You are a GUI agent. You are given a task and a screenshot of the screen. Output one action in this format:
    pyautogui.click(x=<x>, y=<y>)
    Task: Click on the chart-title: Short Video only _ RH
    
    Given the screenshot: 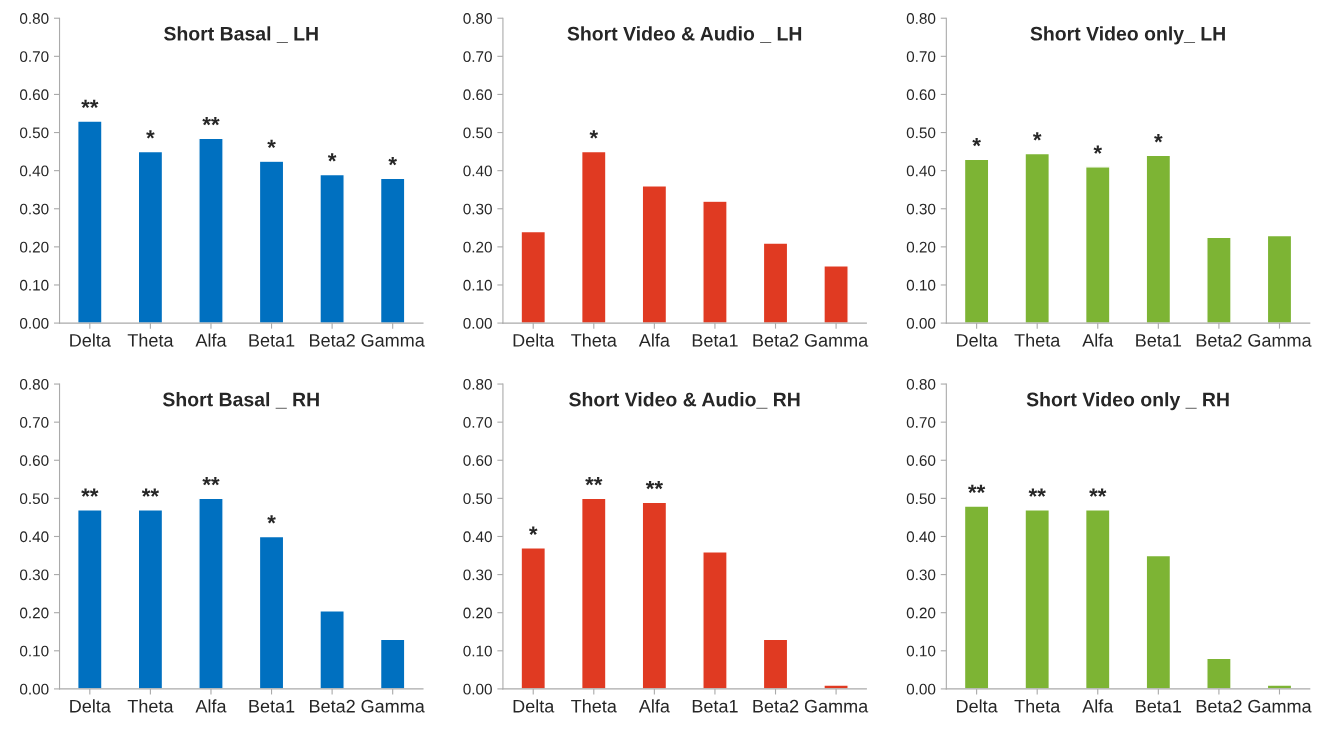 What is the action you would take?
    pyautogui.click(x=1127, y=401)
    